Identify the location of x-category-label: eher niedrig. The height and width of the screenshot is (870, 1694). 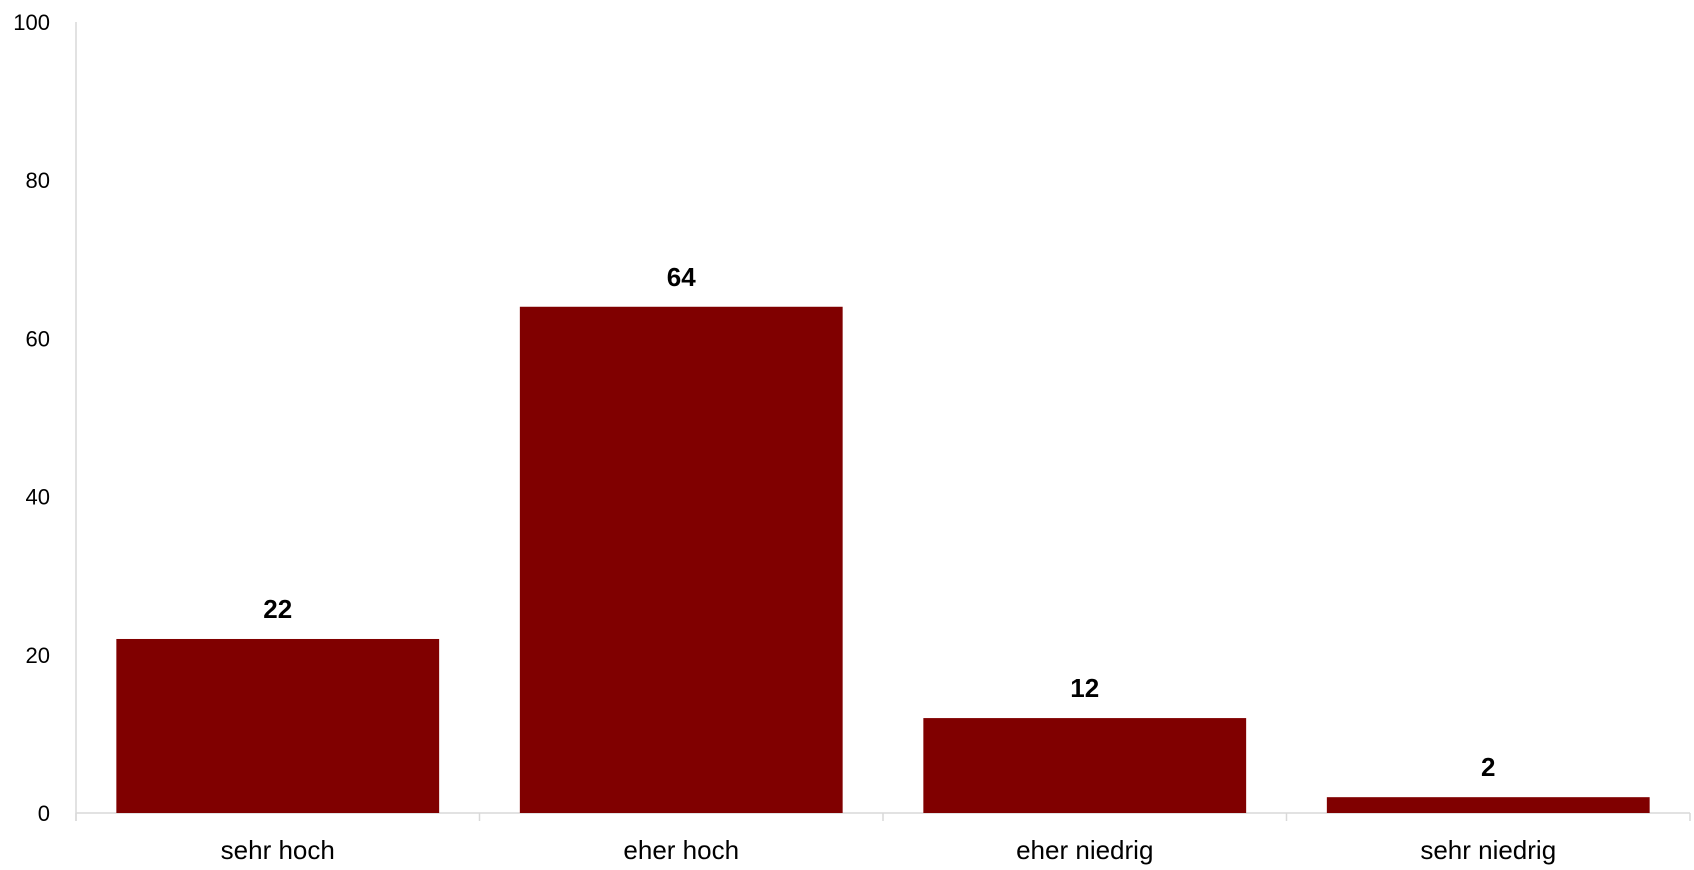
(1084, 850).